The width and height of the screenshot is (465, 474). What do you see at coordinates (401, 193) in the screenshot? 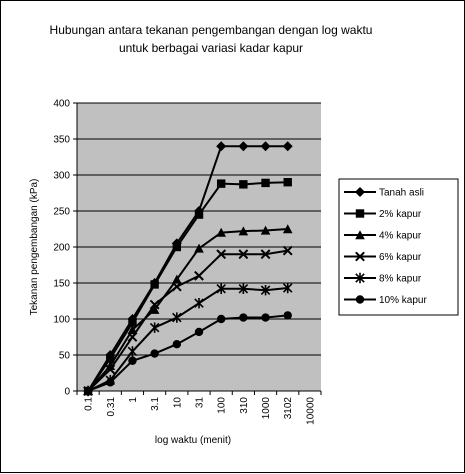
I see `legend-label: Tanah asli` at bounding box center [401, 193].